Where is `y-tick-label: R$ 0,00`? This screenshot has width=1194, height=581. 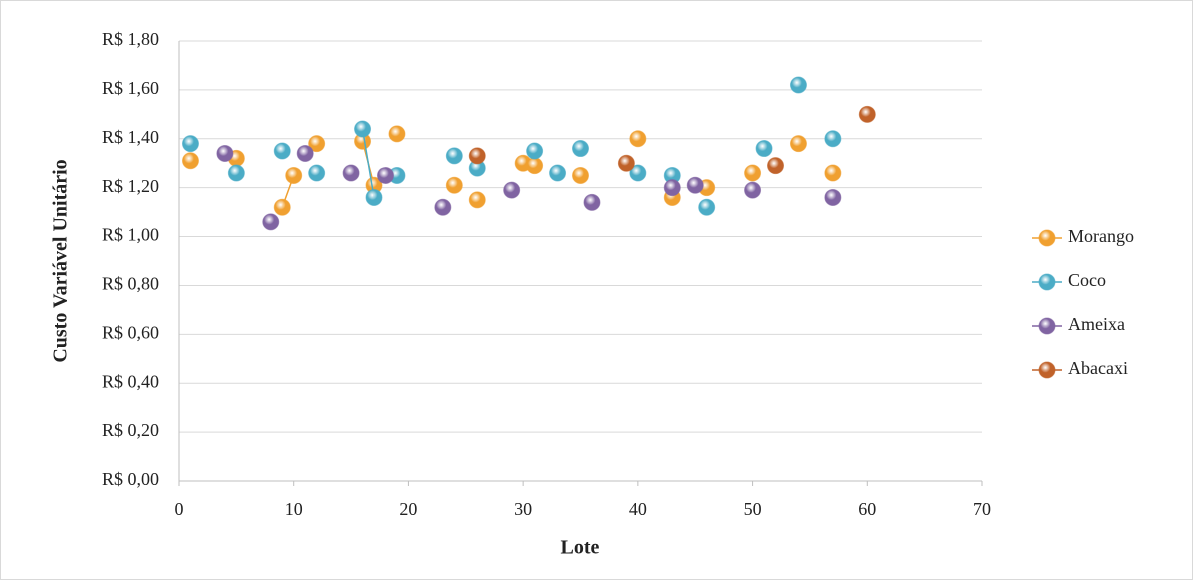 y-tick-label: R$ 0,00 is located at coordinates (130, 479).